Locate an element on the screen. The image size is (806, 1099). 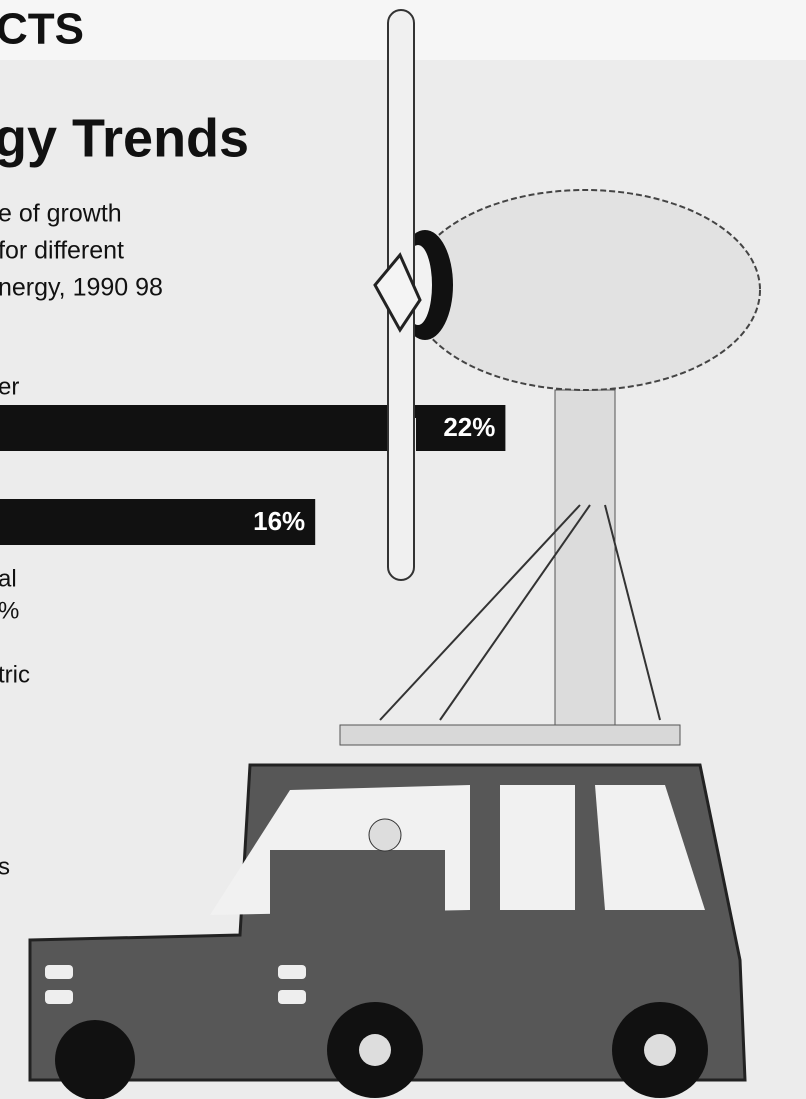
chart-title: gy Trends is located at coordinates (124, 138).